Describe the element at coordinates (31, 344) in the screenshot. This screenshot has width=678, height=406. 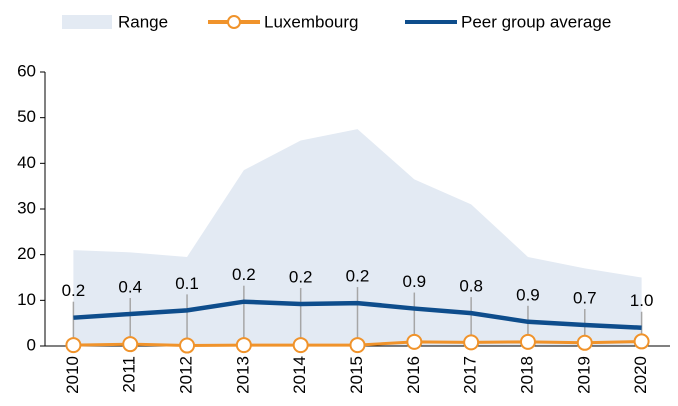
I see `y-tick-label: 0` at that location.